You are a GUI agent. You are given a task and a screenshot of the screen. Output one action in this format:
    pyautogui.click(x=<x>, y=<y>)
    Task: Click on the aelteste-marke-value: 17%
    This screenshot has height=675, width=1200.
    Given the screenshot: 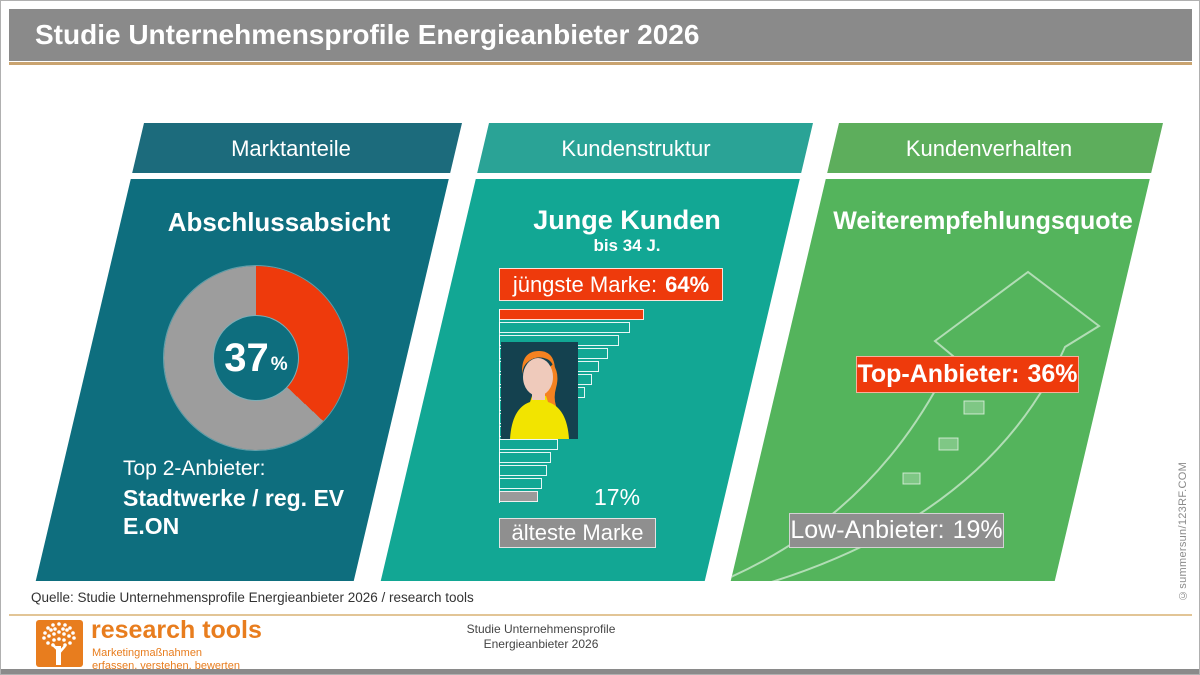 What is the action you would take?
    pyautogui.click(x=617, y=497)
    